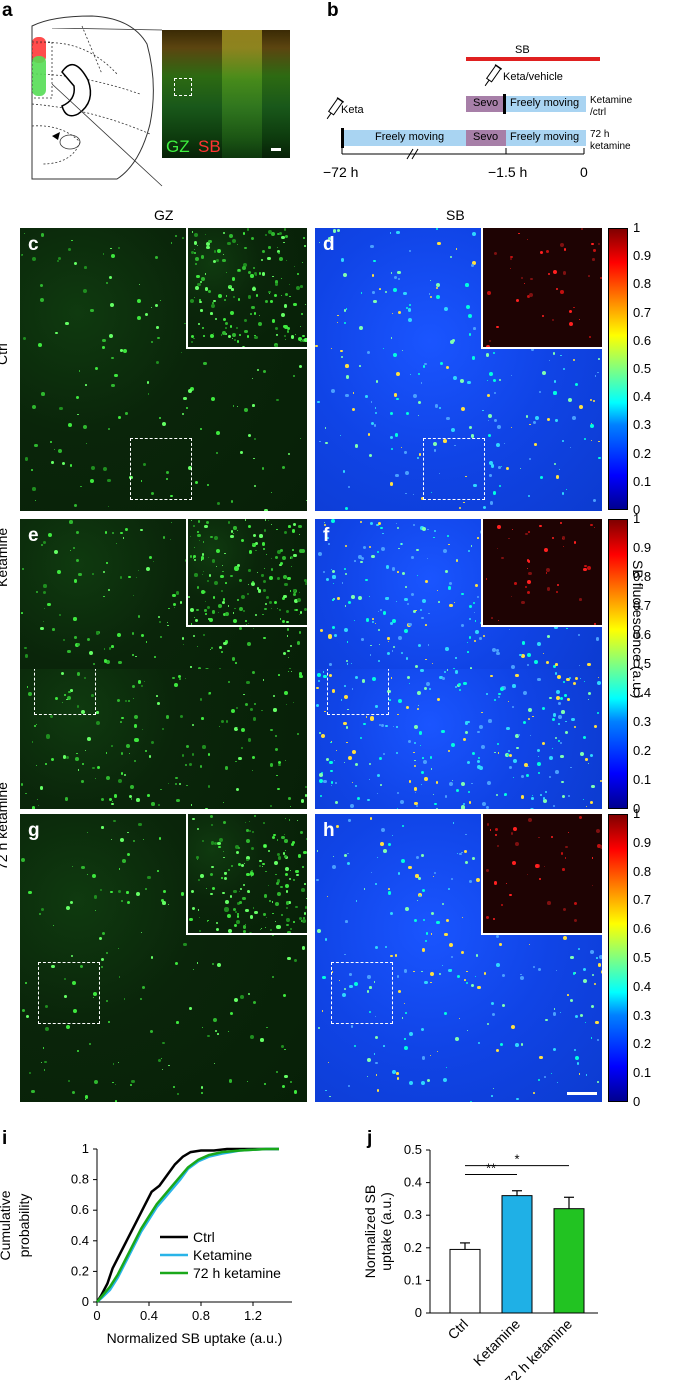 The image size is (685, 1387). Describe the element at coordinates (65, 692) in the screenshot. I see `roi-box-gz-ketamine` at that location.